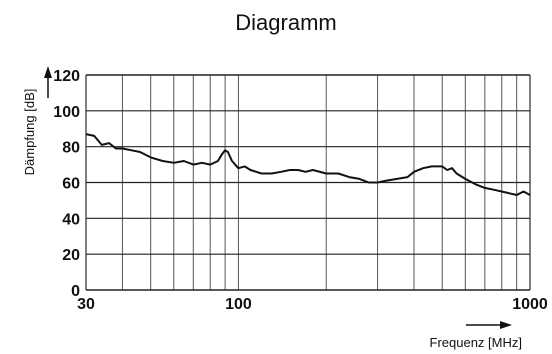  I want to click on x-axis-ticks: 30 100 1000, so click(312, 304).